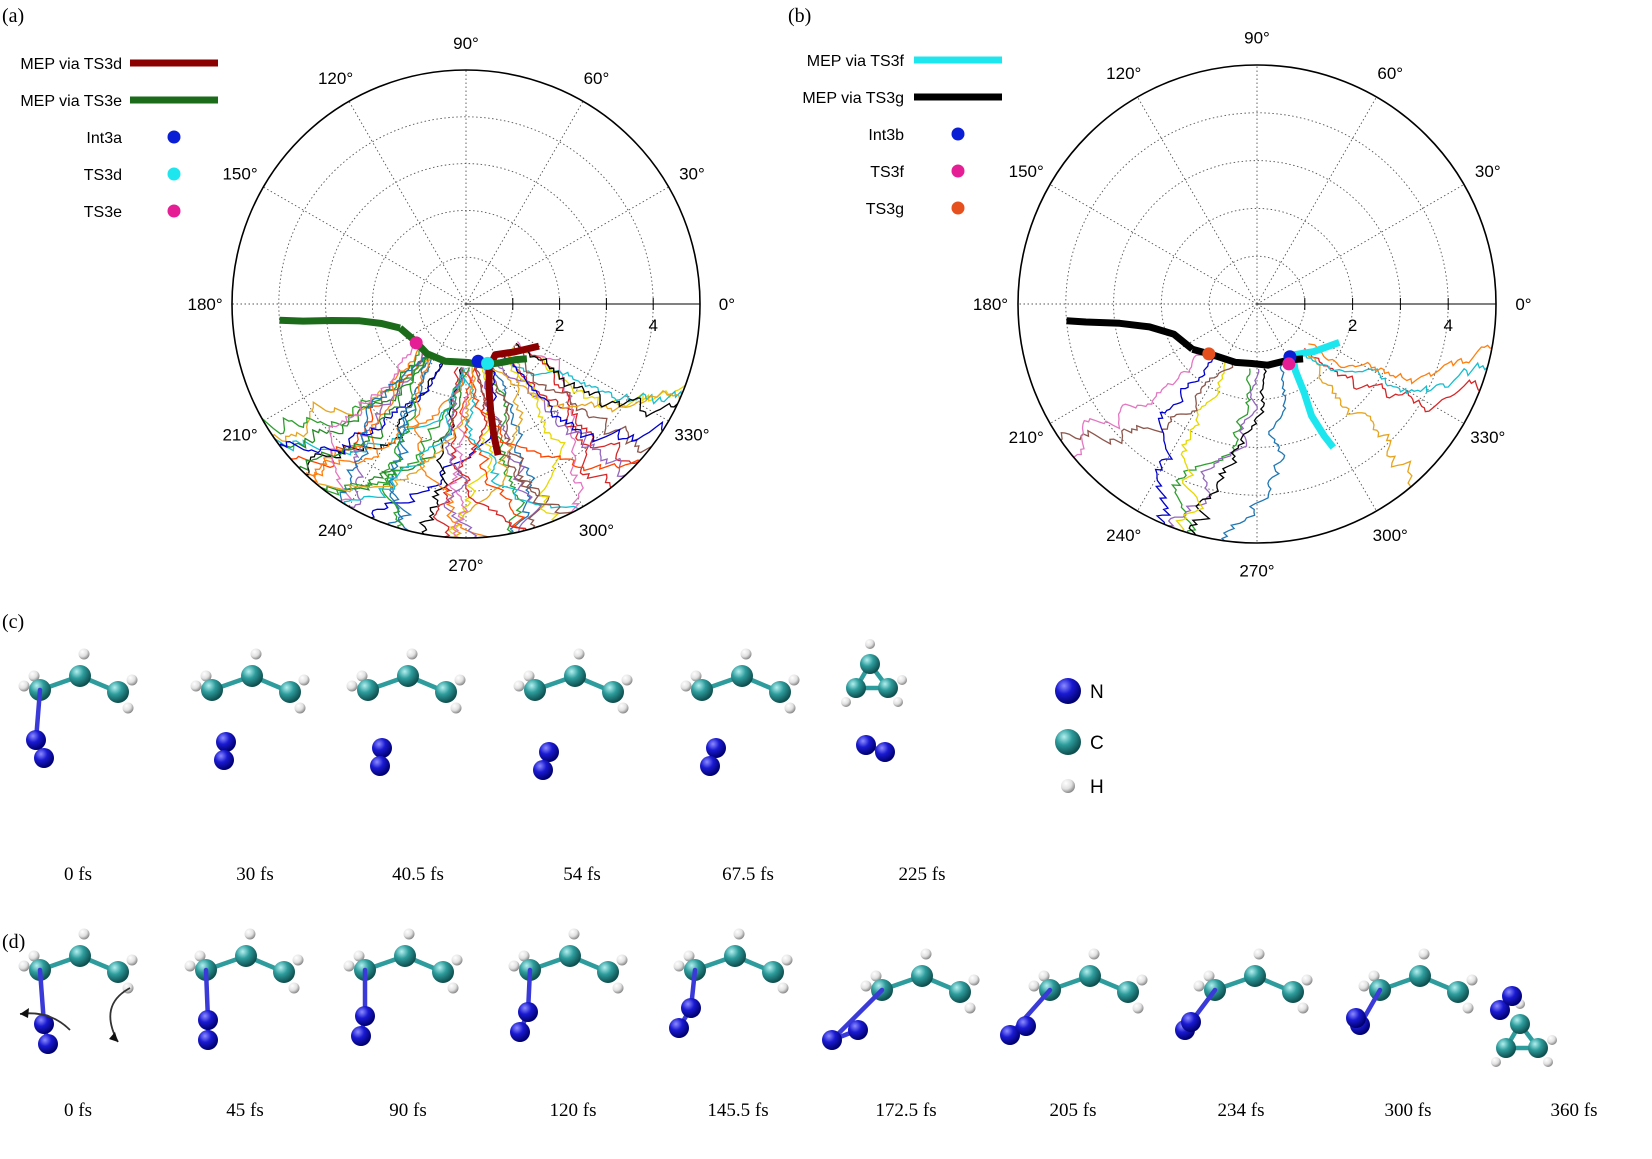  Describe the element at coordinates (652, 325) in the screenshot. I see `radial-tick-label: 4` at that location.